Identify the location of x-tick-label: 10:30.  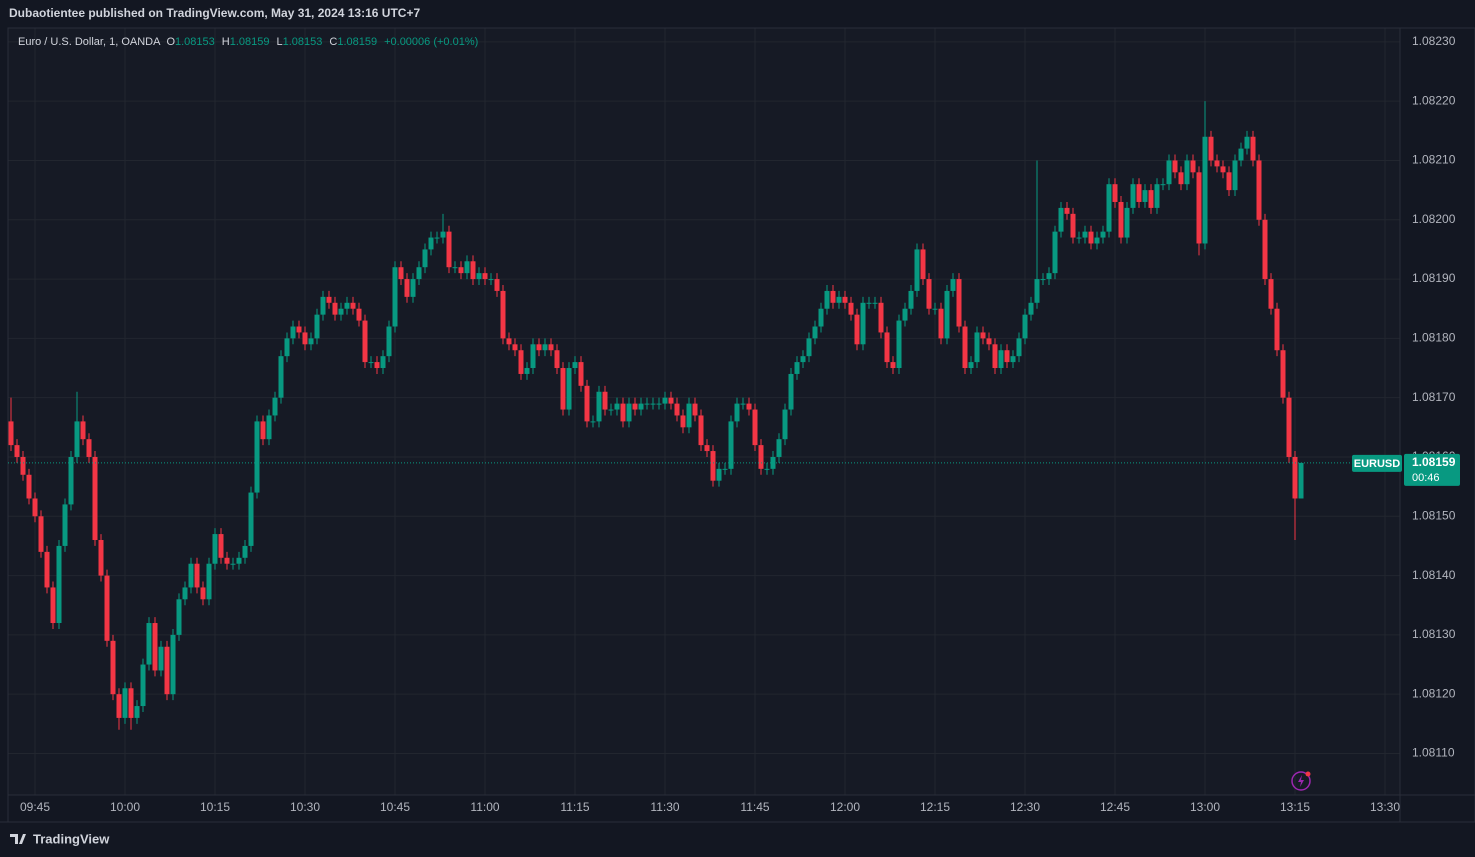
(305, 807).